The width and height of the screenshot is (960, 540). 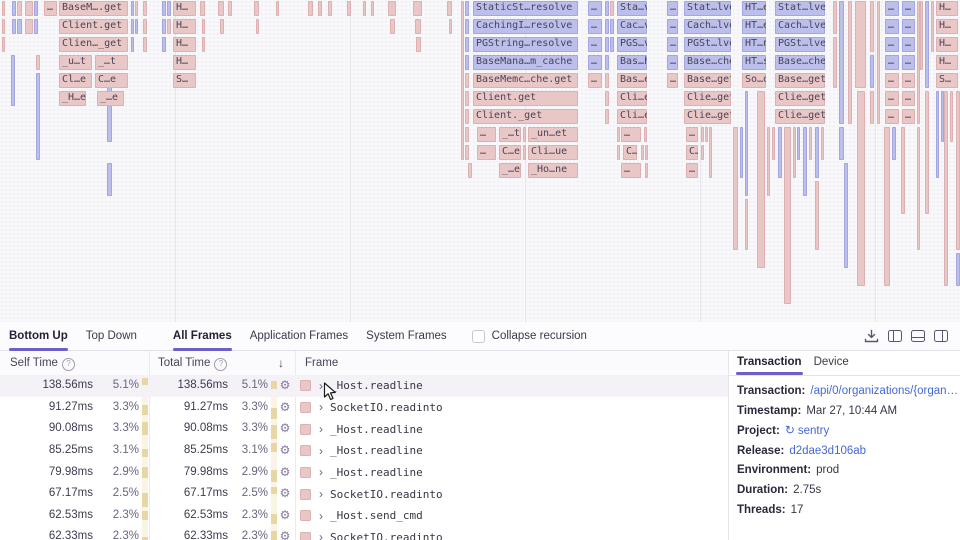 I want to click on flame-frame: Sta…ve, so click(x=632, y=8).